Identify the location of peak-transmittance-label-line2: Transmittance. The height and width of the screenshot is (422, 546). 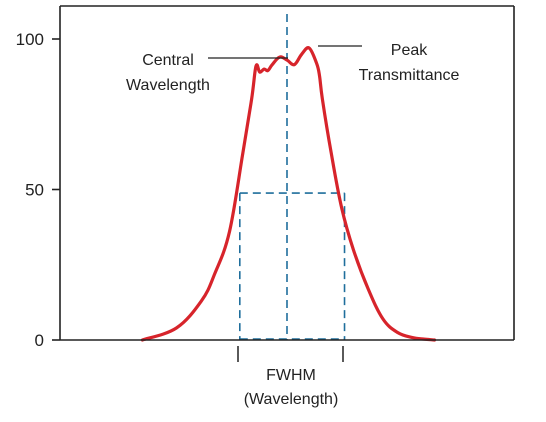
(409, 75).